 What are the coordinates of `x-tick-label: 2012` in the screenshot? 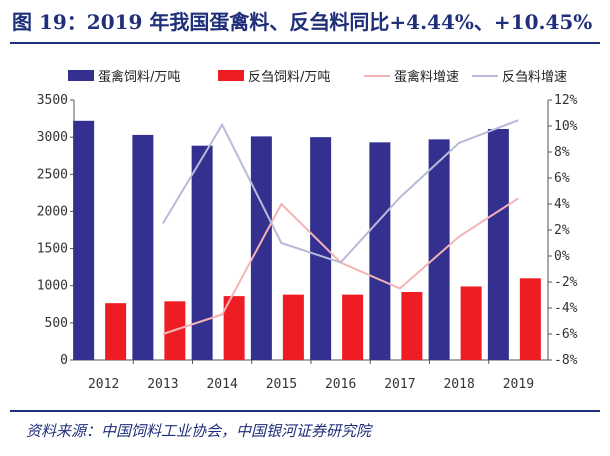 It's located at (103, 384).